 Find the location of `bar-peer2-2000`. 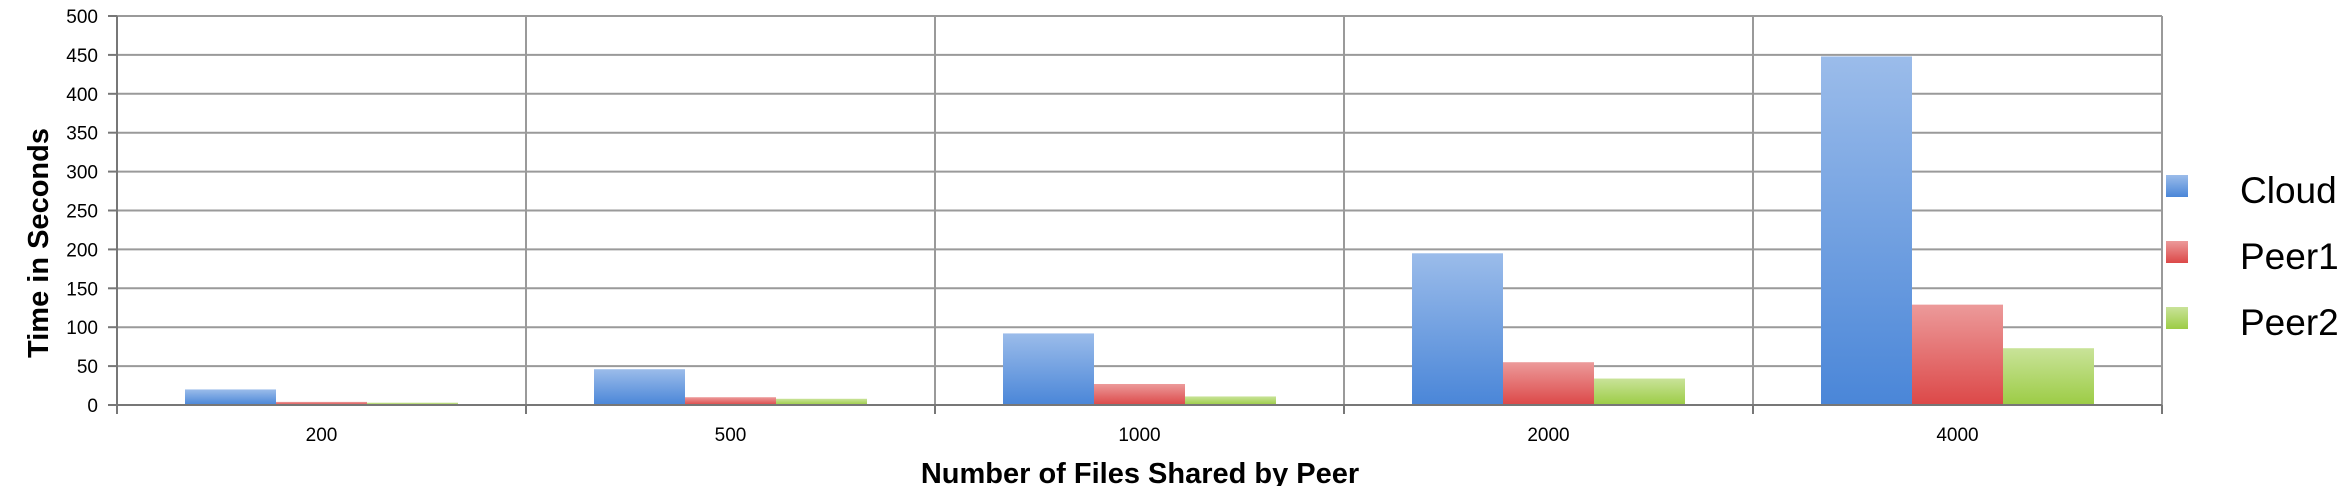

bar-peer2-2000 is located at coordinates (1639, 391).